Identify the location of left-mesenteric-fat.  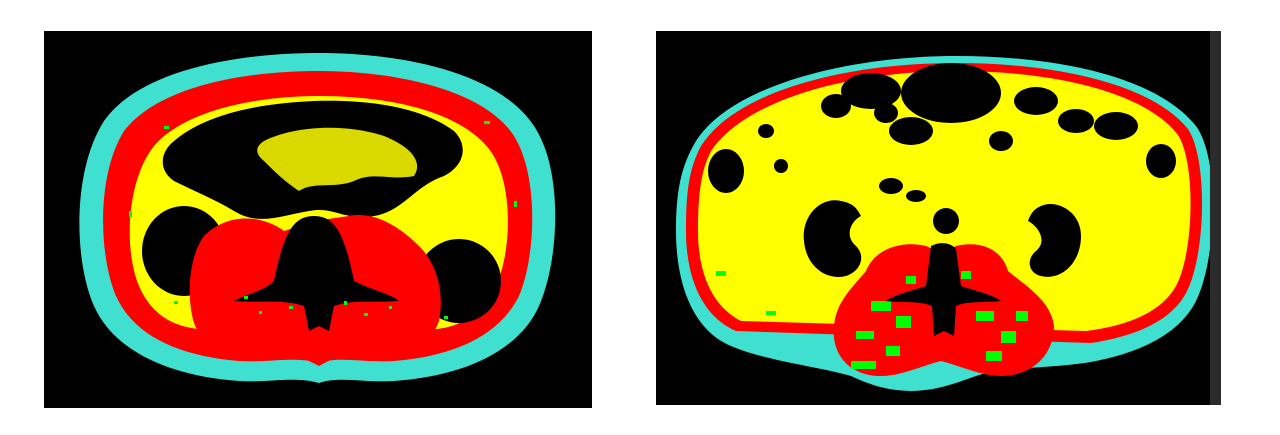
(337, 159).